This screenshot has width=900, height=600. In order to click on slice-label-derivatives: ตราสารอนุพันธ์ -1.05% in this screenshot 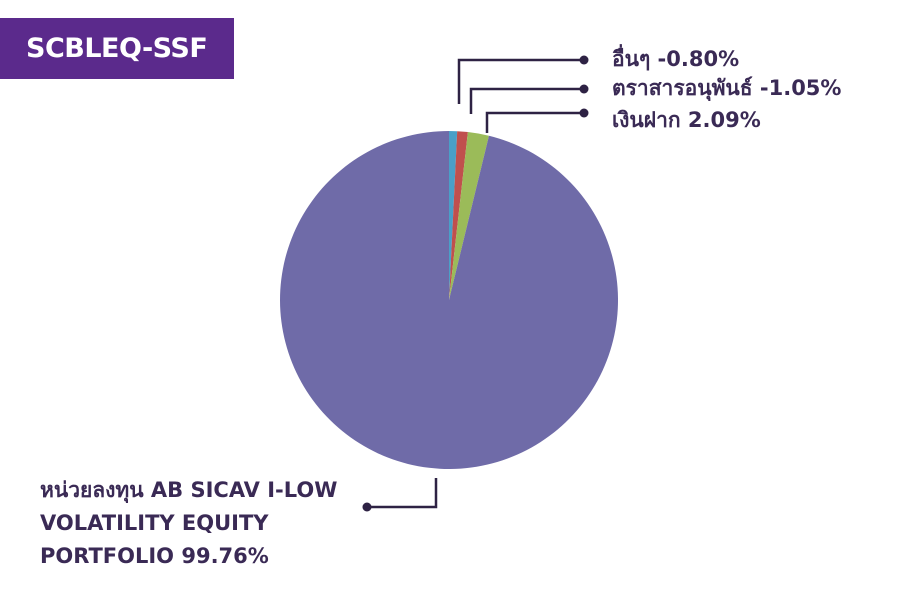, I will do `click(727, 88)`.